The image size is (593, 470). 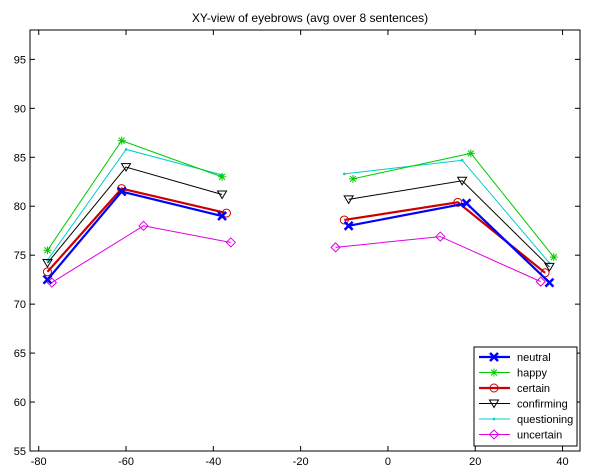 I want to click on legend-item-certain: certain, so click(x=514, y=389).